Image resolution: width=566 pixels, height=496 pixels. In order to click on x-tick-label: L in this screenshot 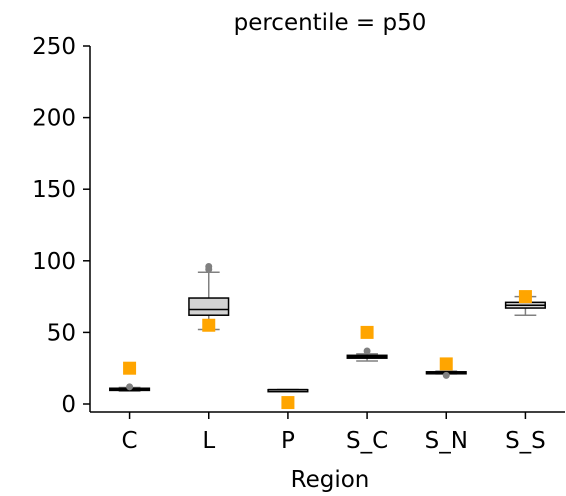, I will do `click(208, 441)`.